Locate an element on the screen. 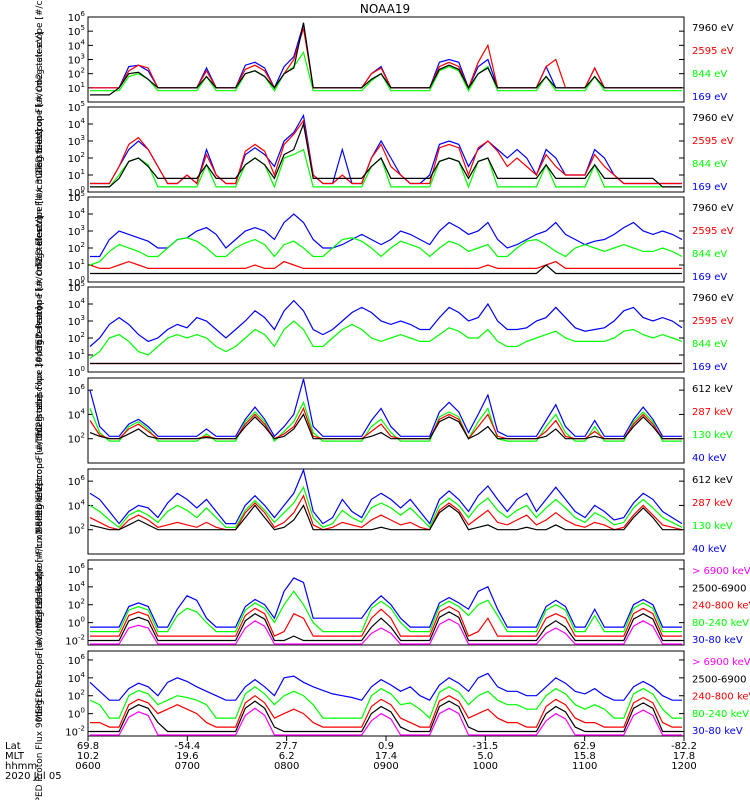  x-tick-label-lat: -54.4 is located at coordinates (187, 746).